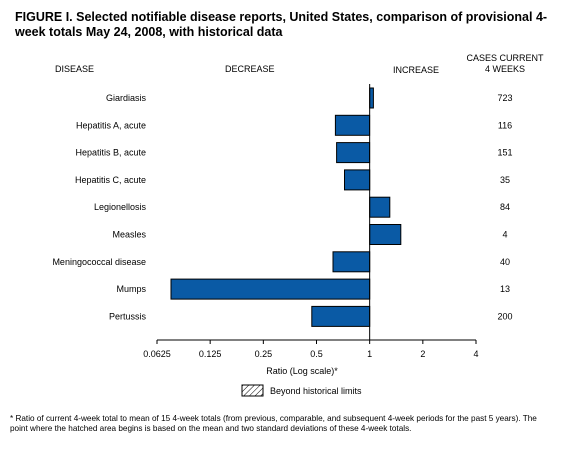  Describe the element at coordinates (264, 354) in the screenshot. I see `x-tick-label: 0.25` at that location.